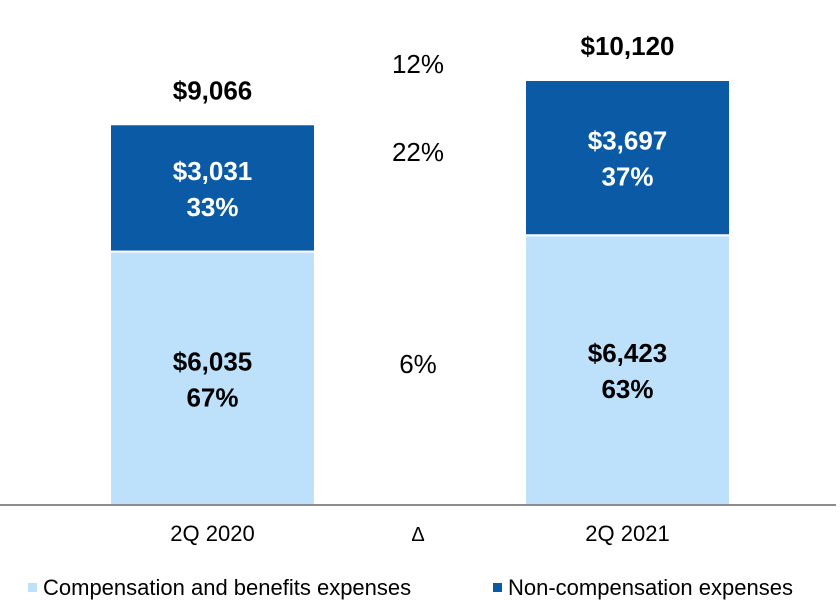 The image size is (840, 609). I want to click on legend-label-compensation: Compensation and benefits expenses, so click(227, 587).